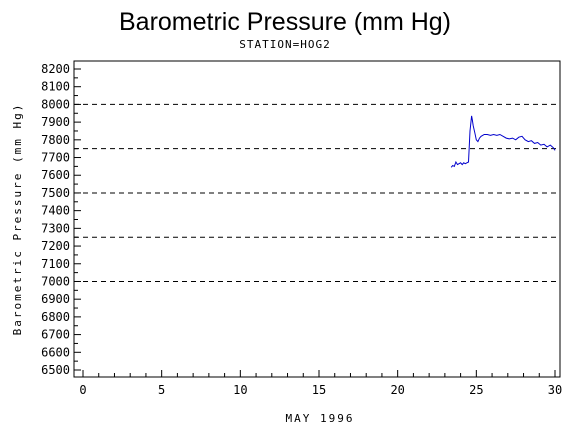  I want to click on y-tick-label: 8200, so click(55, 69).